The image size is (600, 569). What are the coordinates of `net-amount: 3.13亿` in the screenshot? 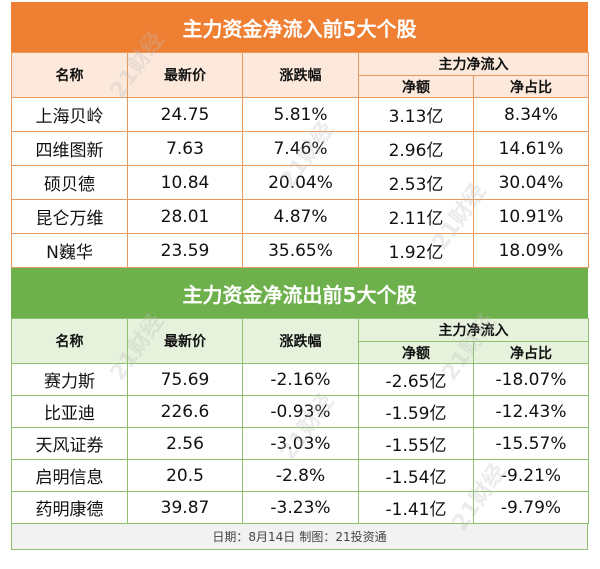 It's located at (416, 114).